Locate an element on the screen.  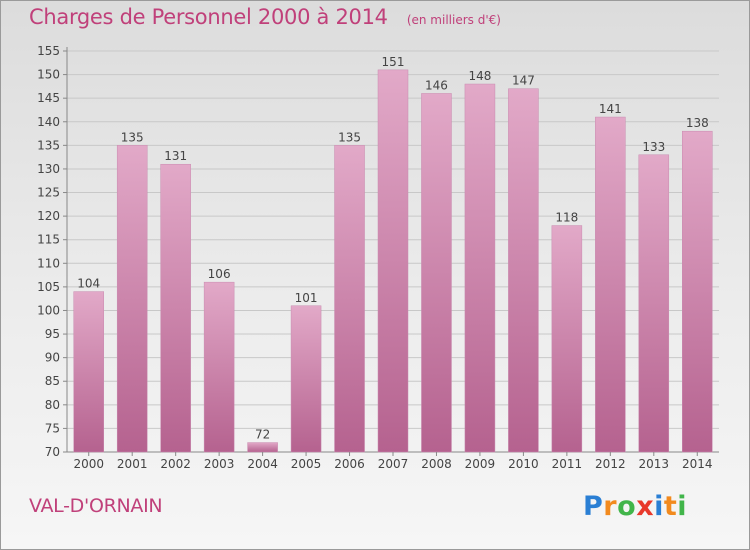
x-tick-label: 2007 is located at coordinates (393, 464).